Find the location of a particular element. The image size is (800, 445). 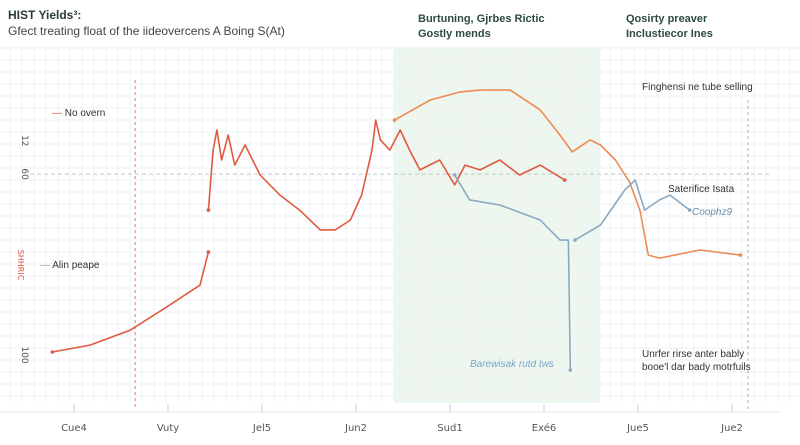

annotation-6: booe'l dar bady motrfuils is located at coordinates (696, 367).